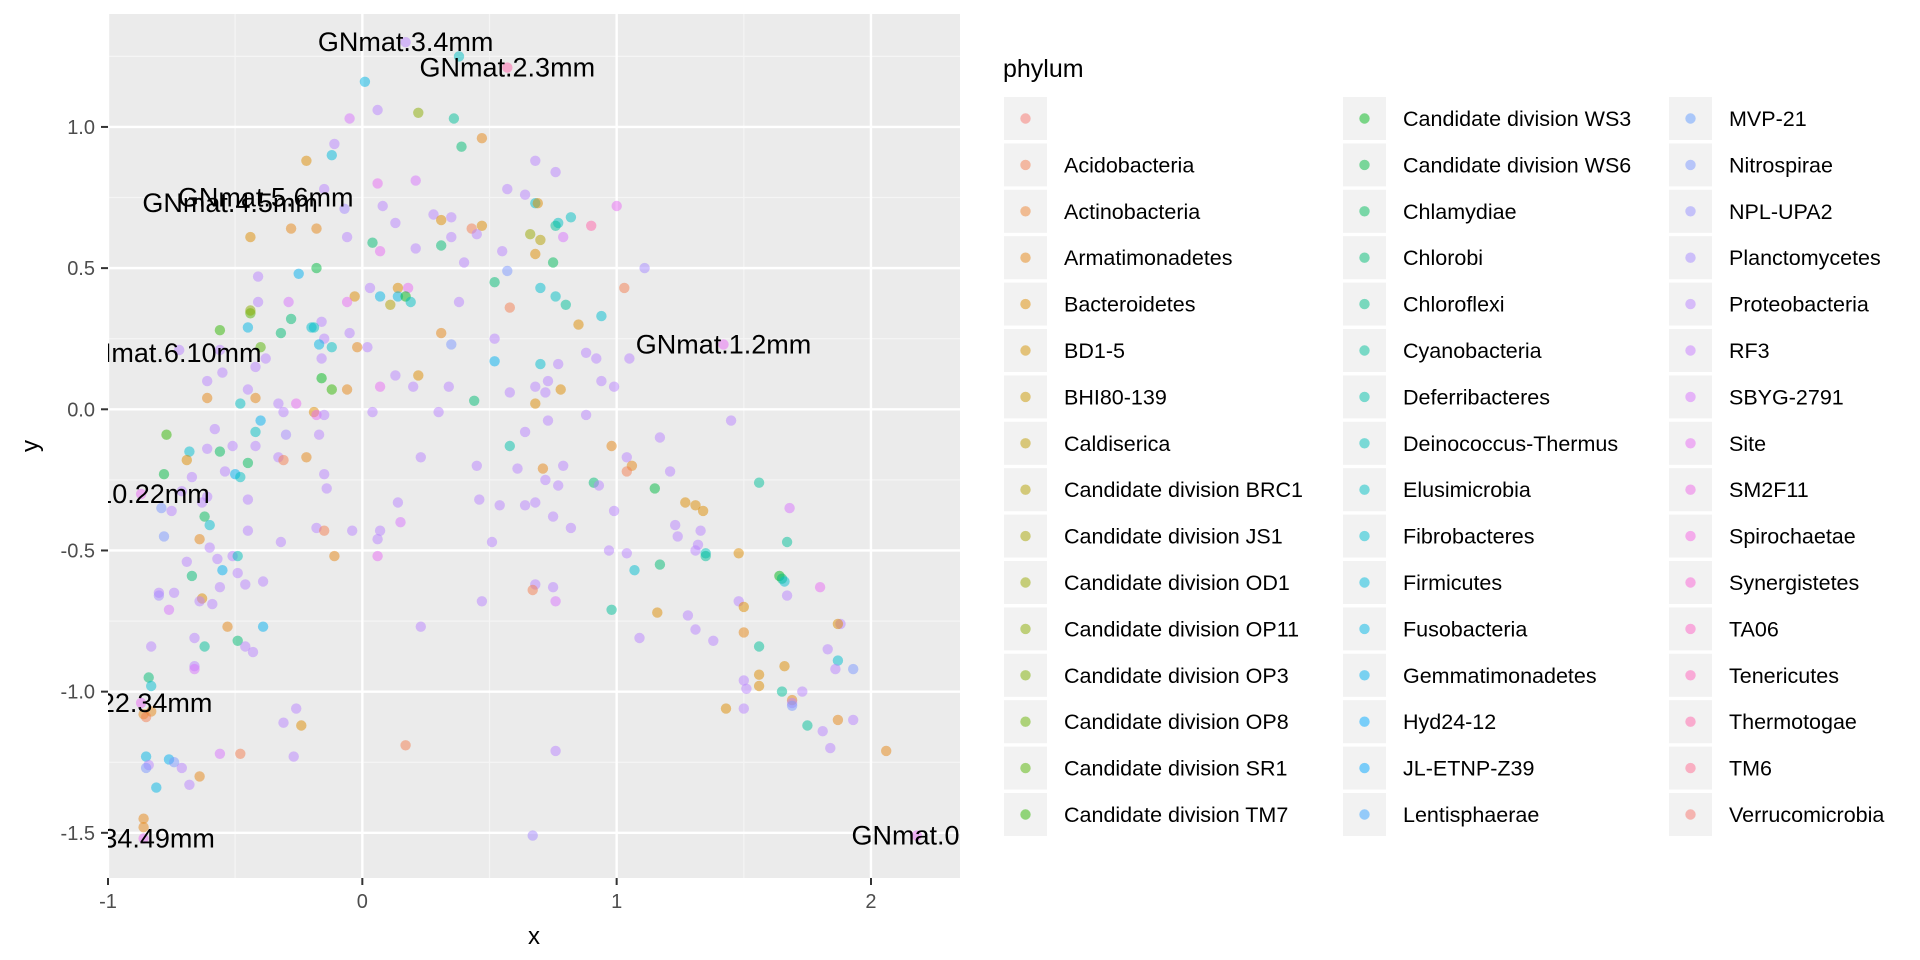 This screenshot has width=1920, height=960. Describe the element at coordinates (1799, 305) in the screenshot. I see `legend-label: Proteobacteria` at that location.